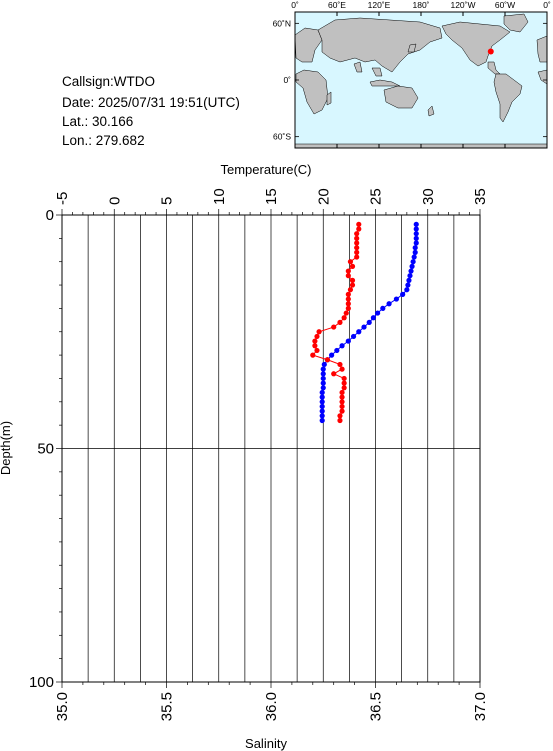  I want to click on longitude-text: Lon.: 279.682, so click(103, 140).